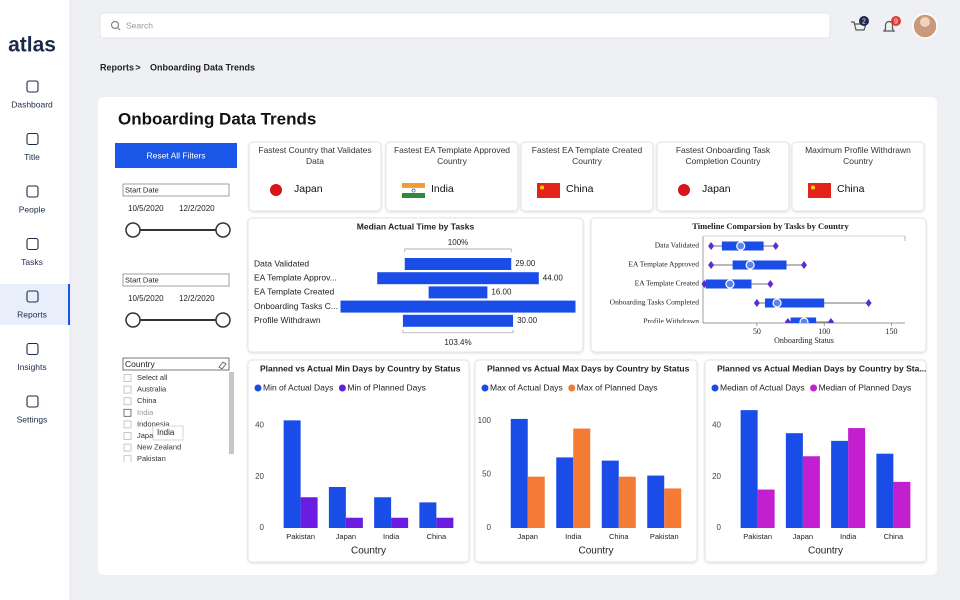  Describe the element at coordinates (465, 25) in the screenshot. I see `search-box` at that location.